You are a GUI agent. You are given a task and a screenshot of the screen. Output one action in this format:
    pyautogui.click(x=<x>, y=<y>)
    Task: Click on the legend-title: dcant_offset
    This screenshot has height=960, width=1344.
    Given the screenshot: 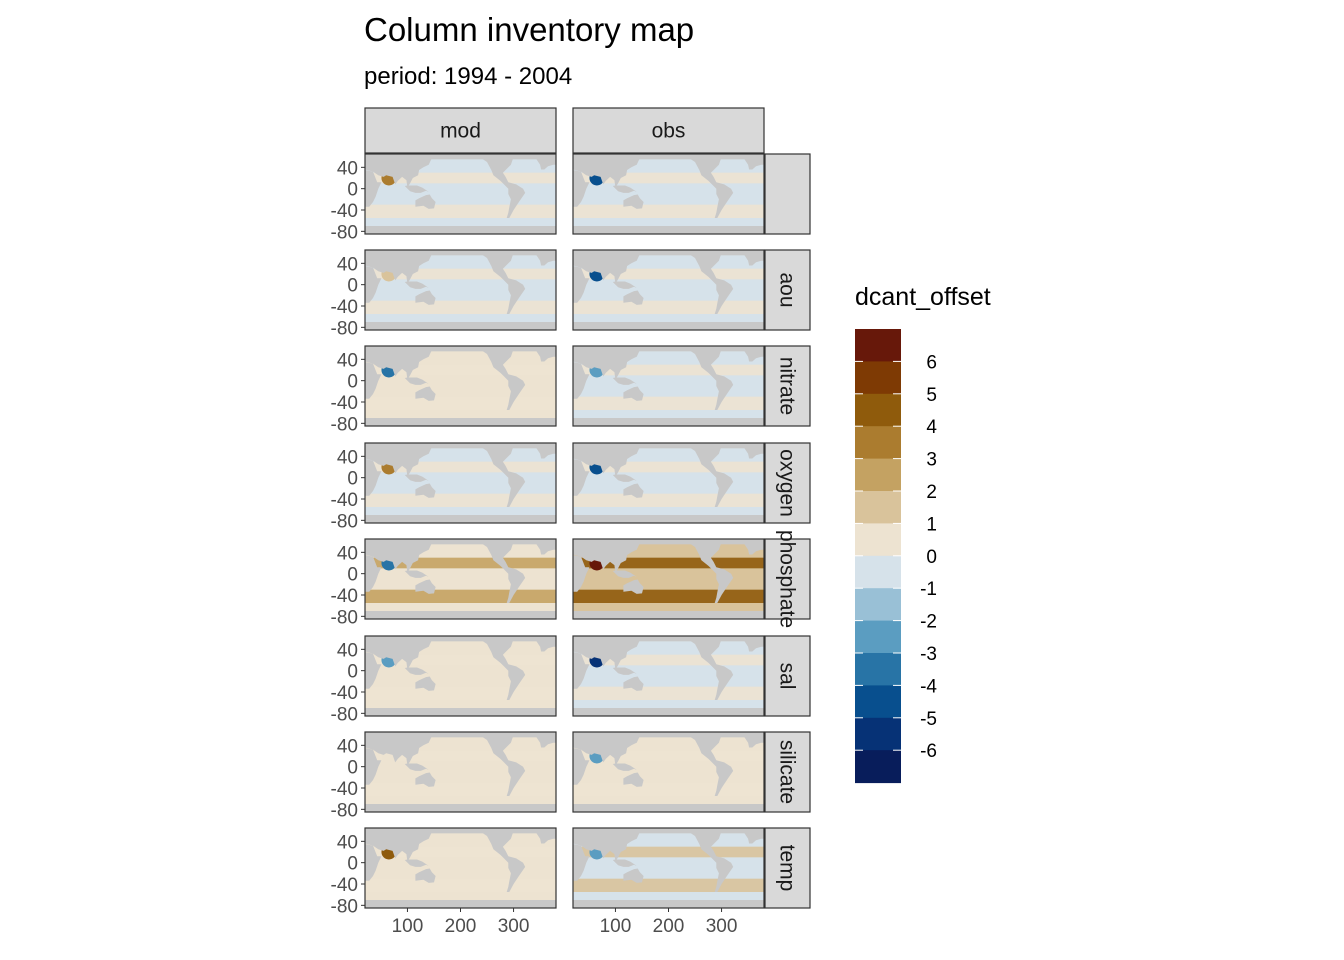 What is the action you would take?
    pyautogui.click(x=923, y=297)
    